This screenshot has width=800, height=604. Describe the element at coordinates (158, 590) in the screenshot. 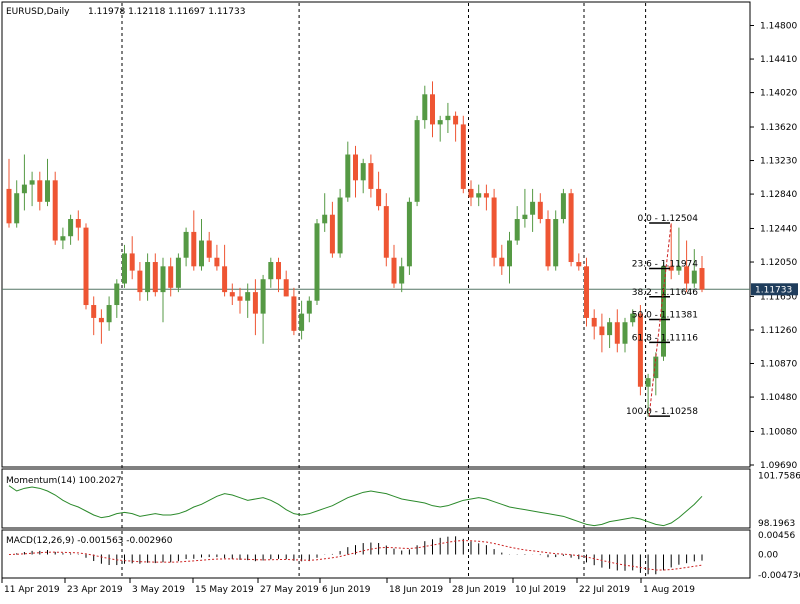

I see `time-tick-label: 3 May 2019` at that location.